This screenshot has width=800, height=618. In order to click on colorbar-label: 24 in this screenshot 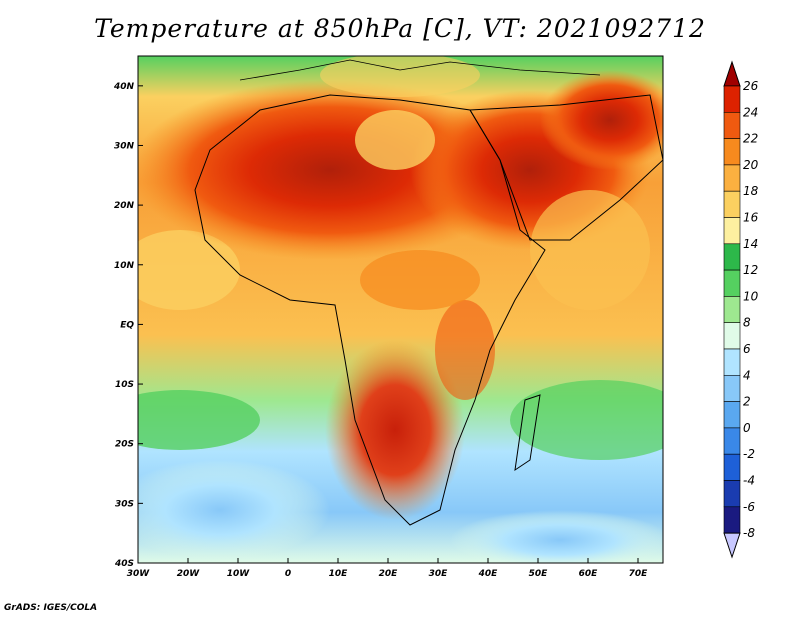, I will do `click(750, 112)`.